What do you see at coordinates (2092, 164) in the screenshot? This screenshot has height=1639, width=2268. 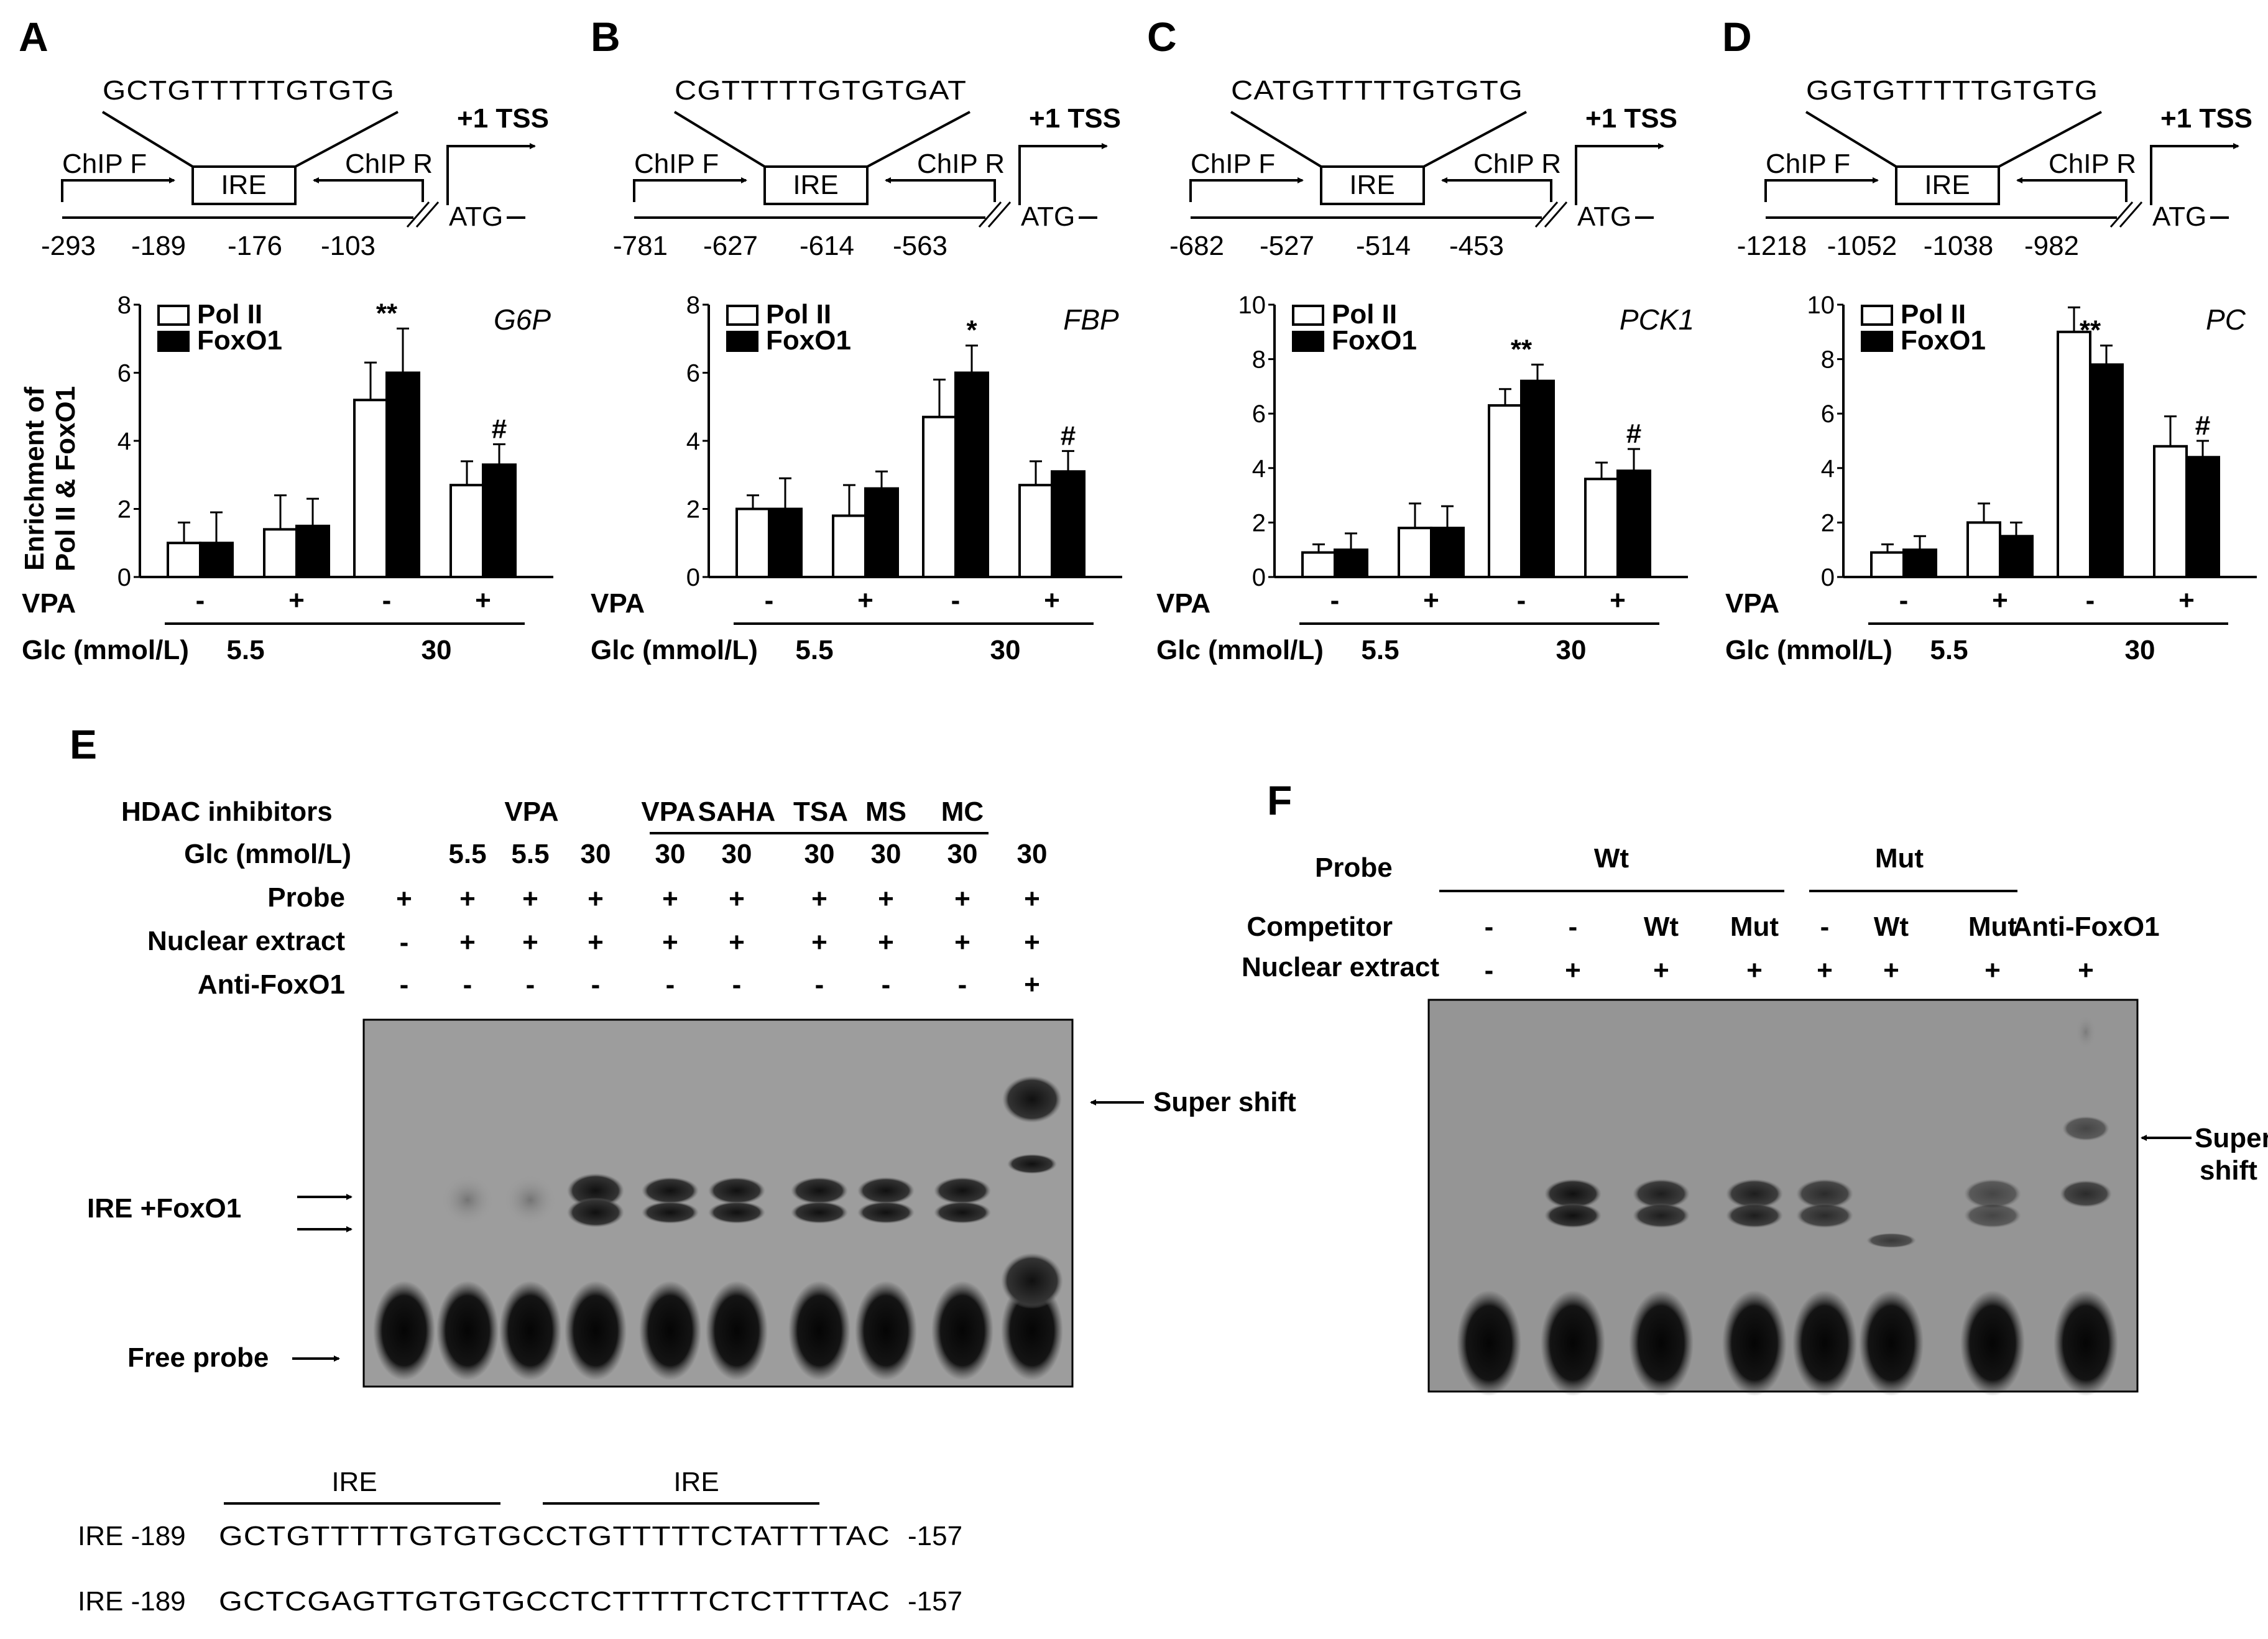 I see `chip-r-label: ChIP R` at bounding box center [2092, 164].